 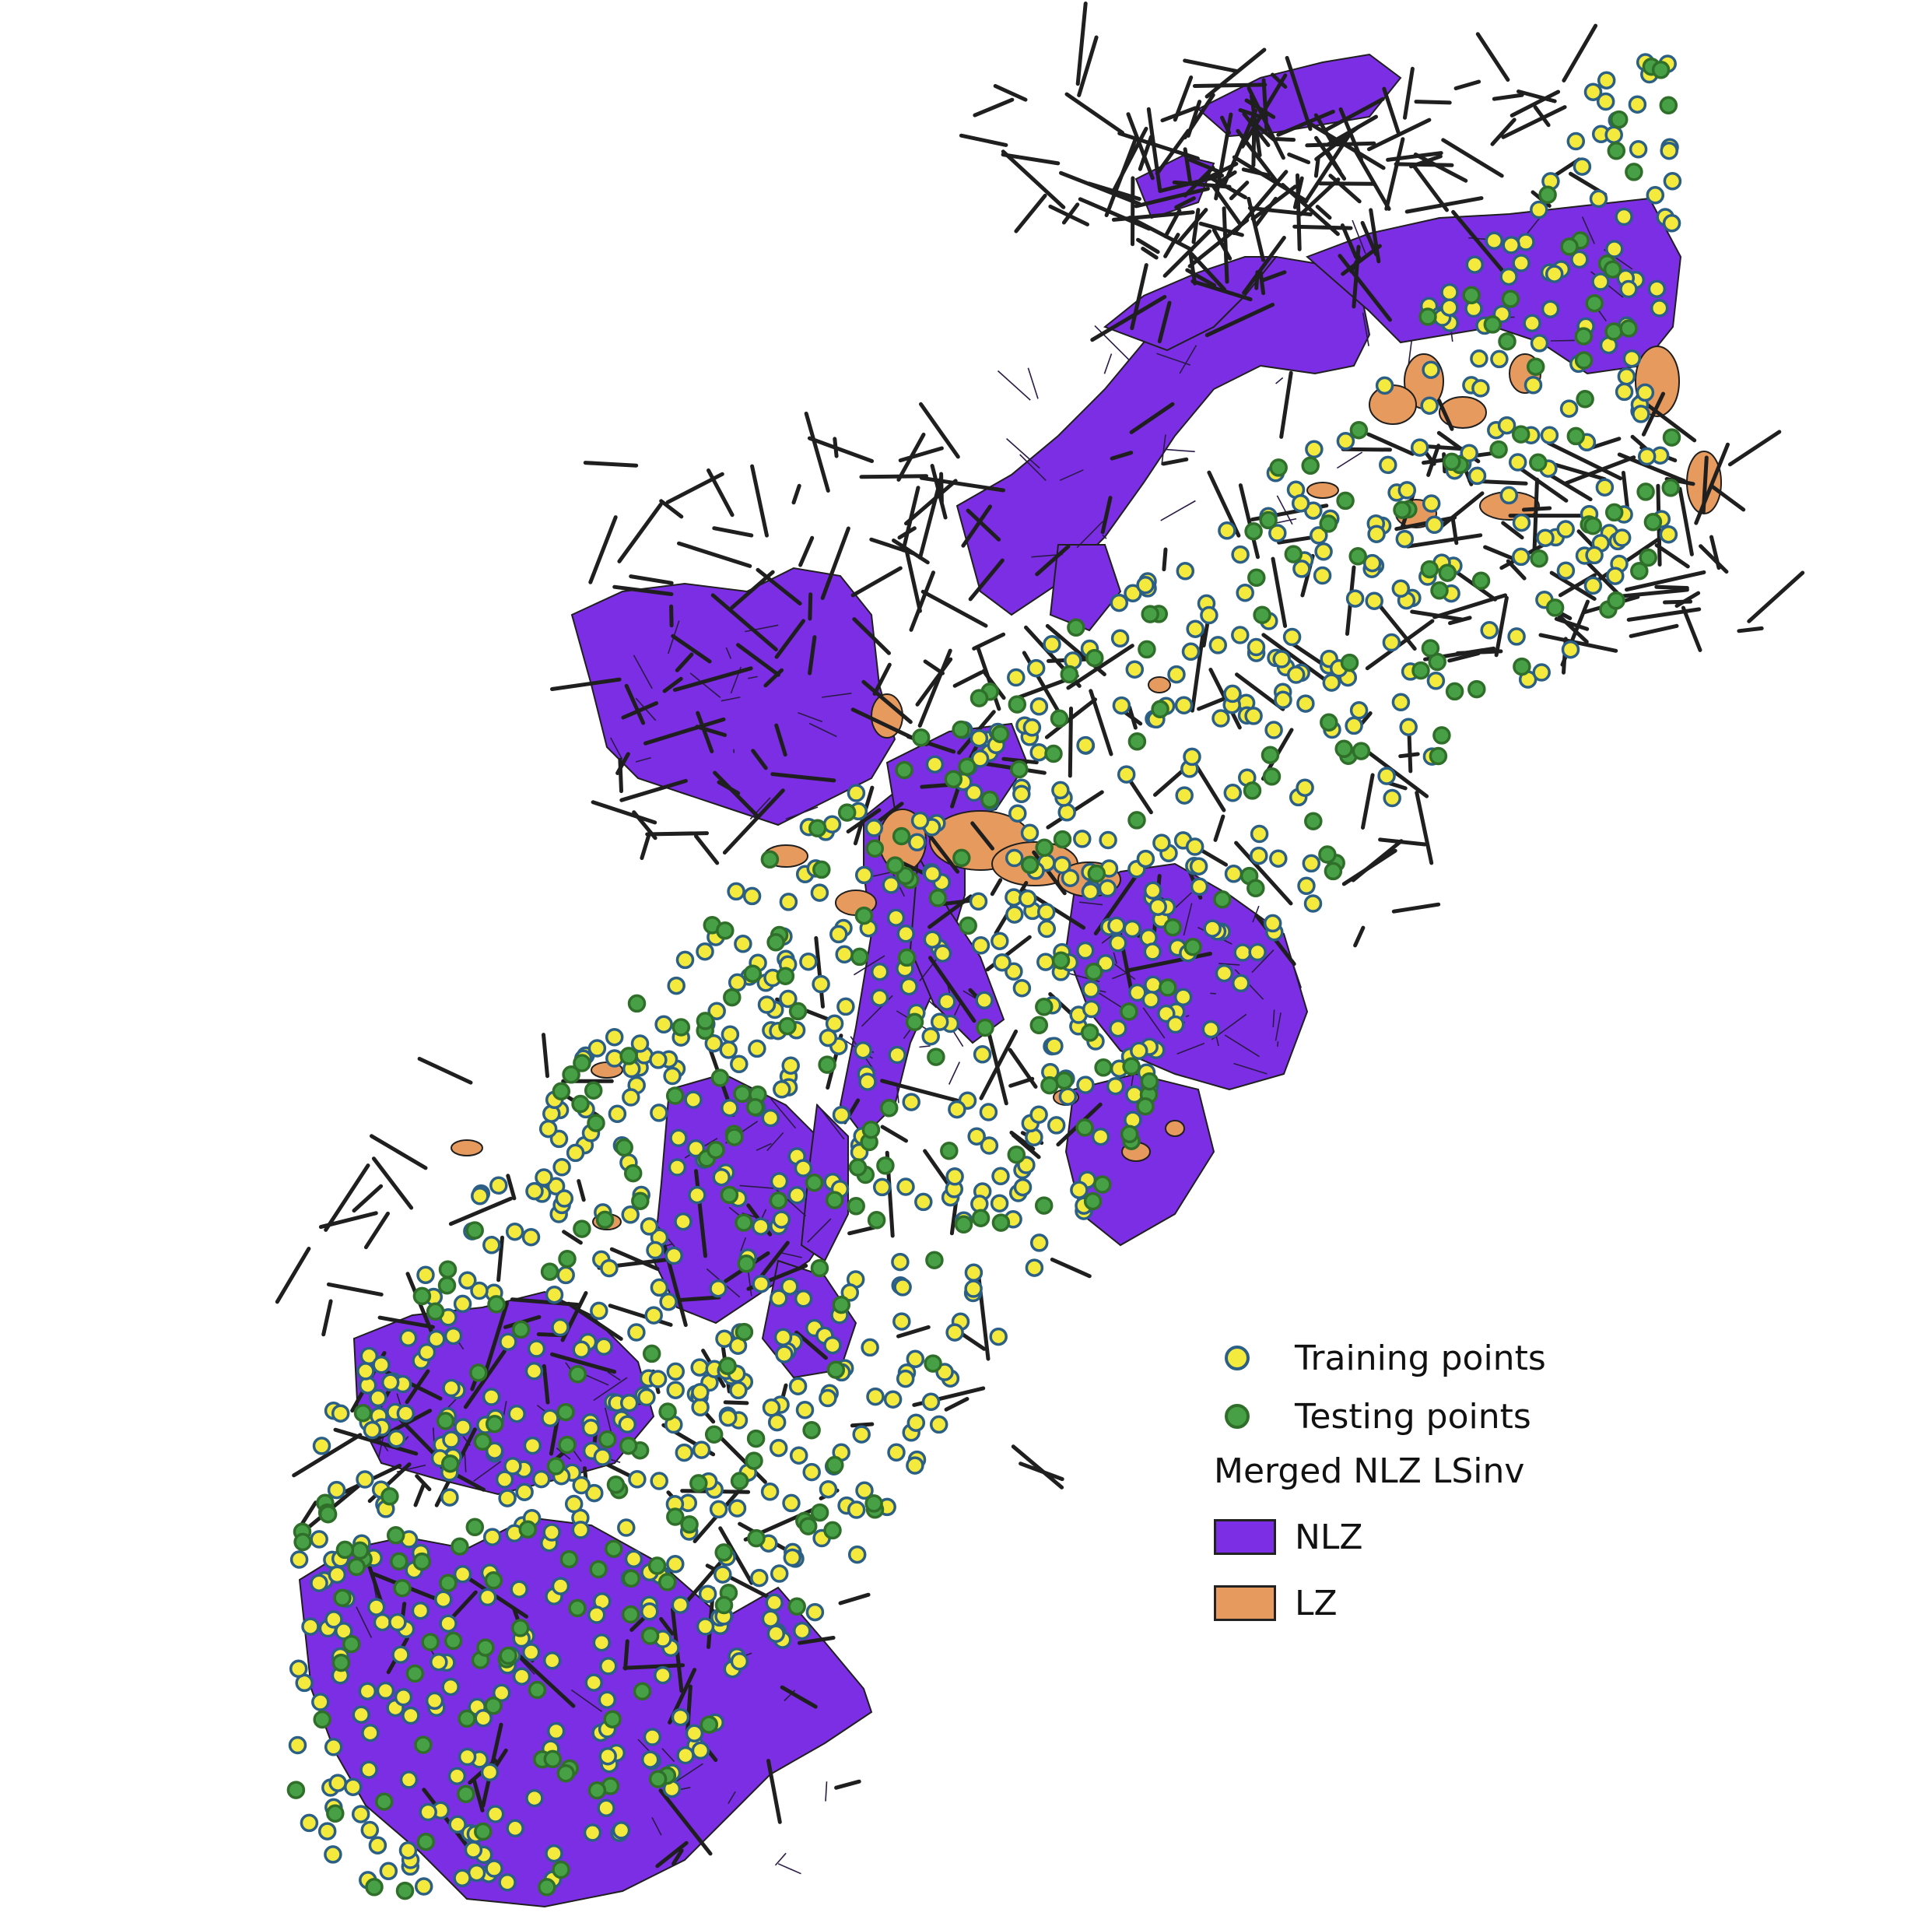 What do you see at coordinates (1159, 684) in the screenshot?
I see `lz-zone` at bounding box center [1159, 684].